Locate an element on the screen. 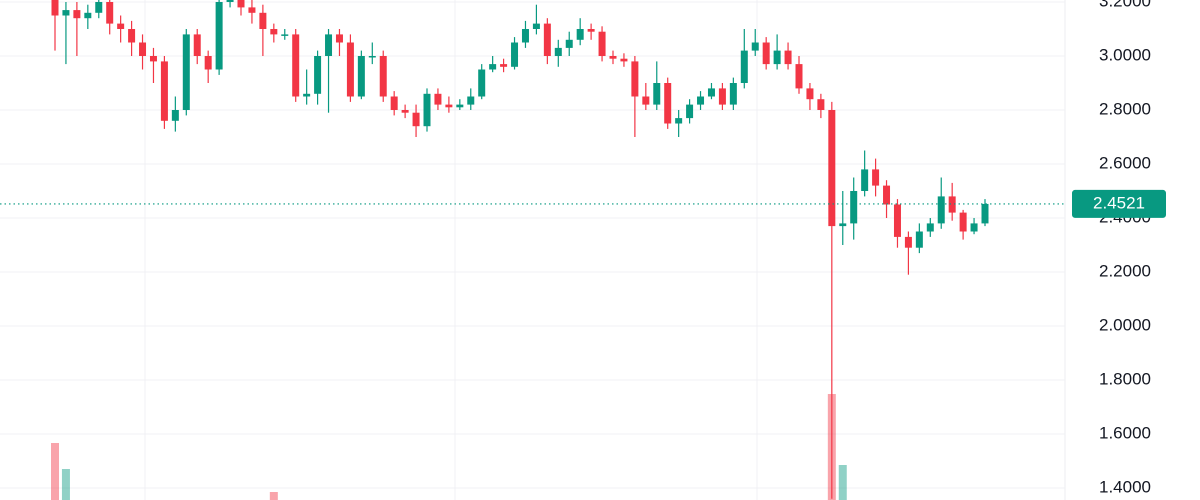 The height and width of the screenshot is (500, 1200). y-tick-label: 2.0000 is located at coordinates (1125, 324).